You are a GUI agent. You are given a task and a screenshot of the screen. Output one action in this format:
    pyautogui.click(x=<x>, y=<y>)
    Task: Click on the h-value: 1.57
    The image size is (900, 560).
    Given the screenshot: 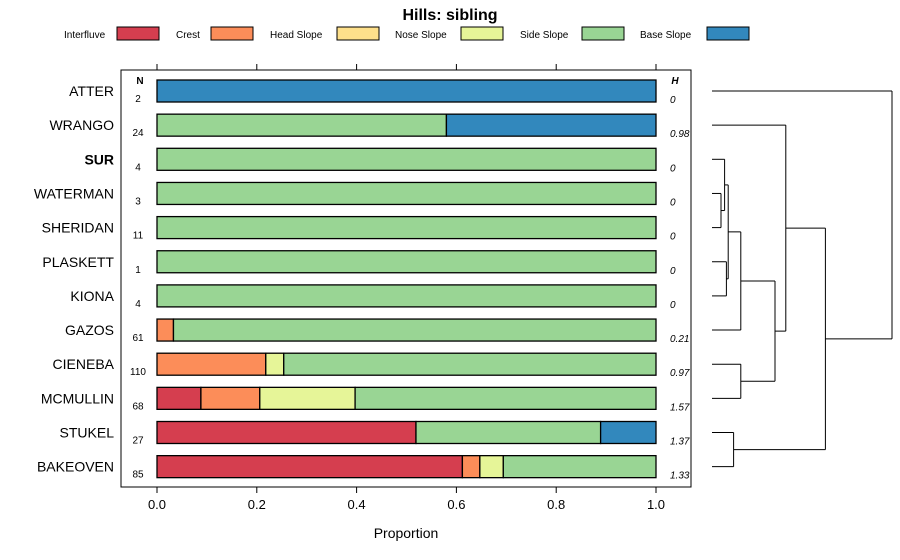 What is the action you would take?
    pyautogui.click(x=680, y=407)
    